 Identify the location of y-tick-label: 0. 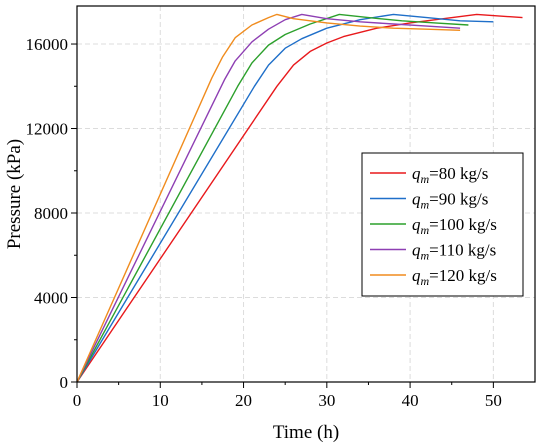
(64, 382).